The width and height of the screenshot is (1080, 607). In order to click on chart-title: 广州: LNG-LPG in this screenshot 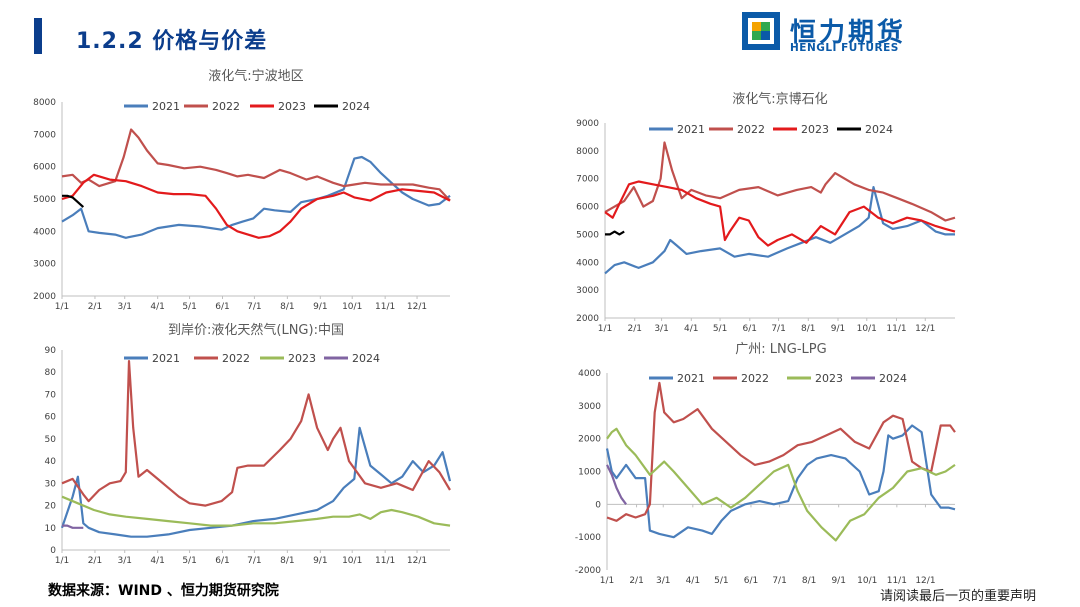, I will do `click(780, 349)`.